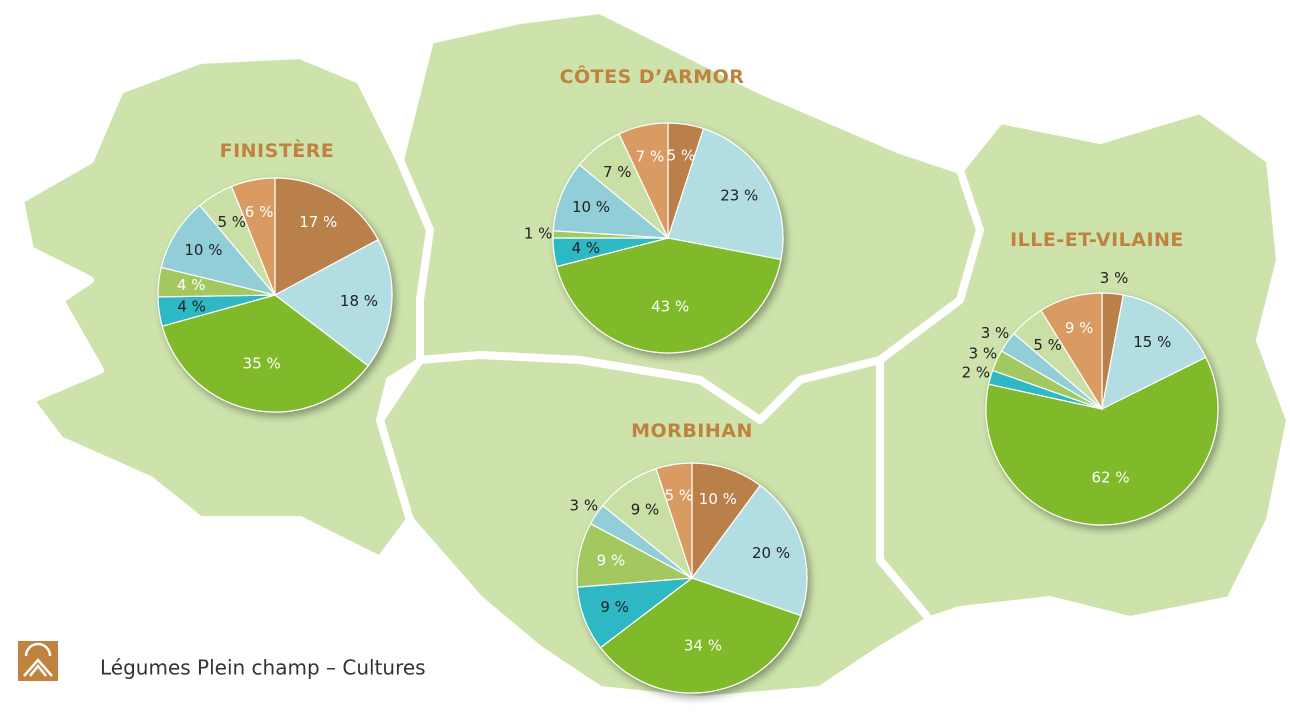 The width and height of the screenshot is (1290, 718). What do you see at coordinates (359, 301) in the screenshot?
I see `pie-label: 18 %` at bounding box center [359, 301].